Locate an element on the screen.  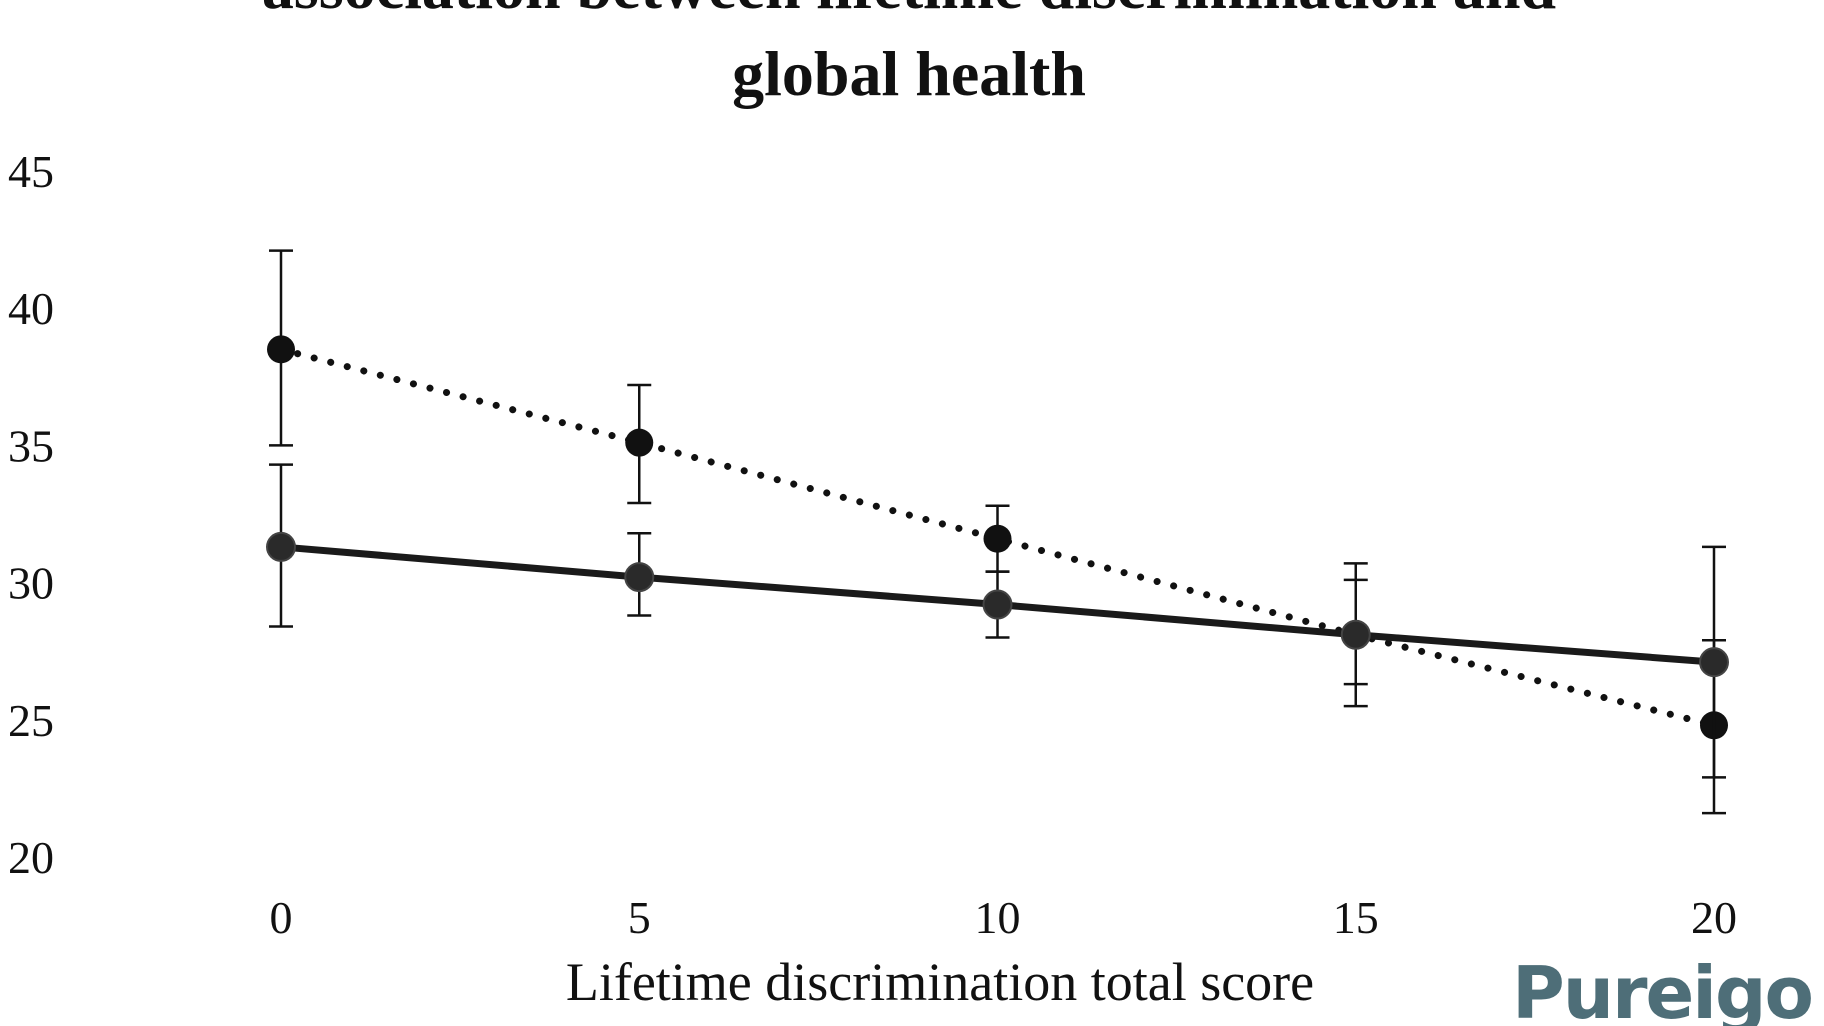
y-tick-label: 25 is located at coordinates (31, 720).